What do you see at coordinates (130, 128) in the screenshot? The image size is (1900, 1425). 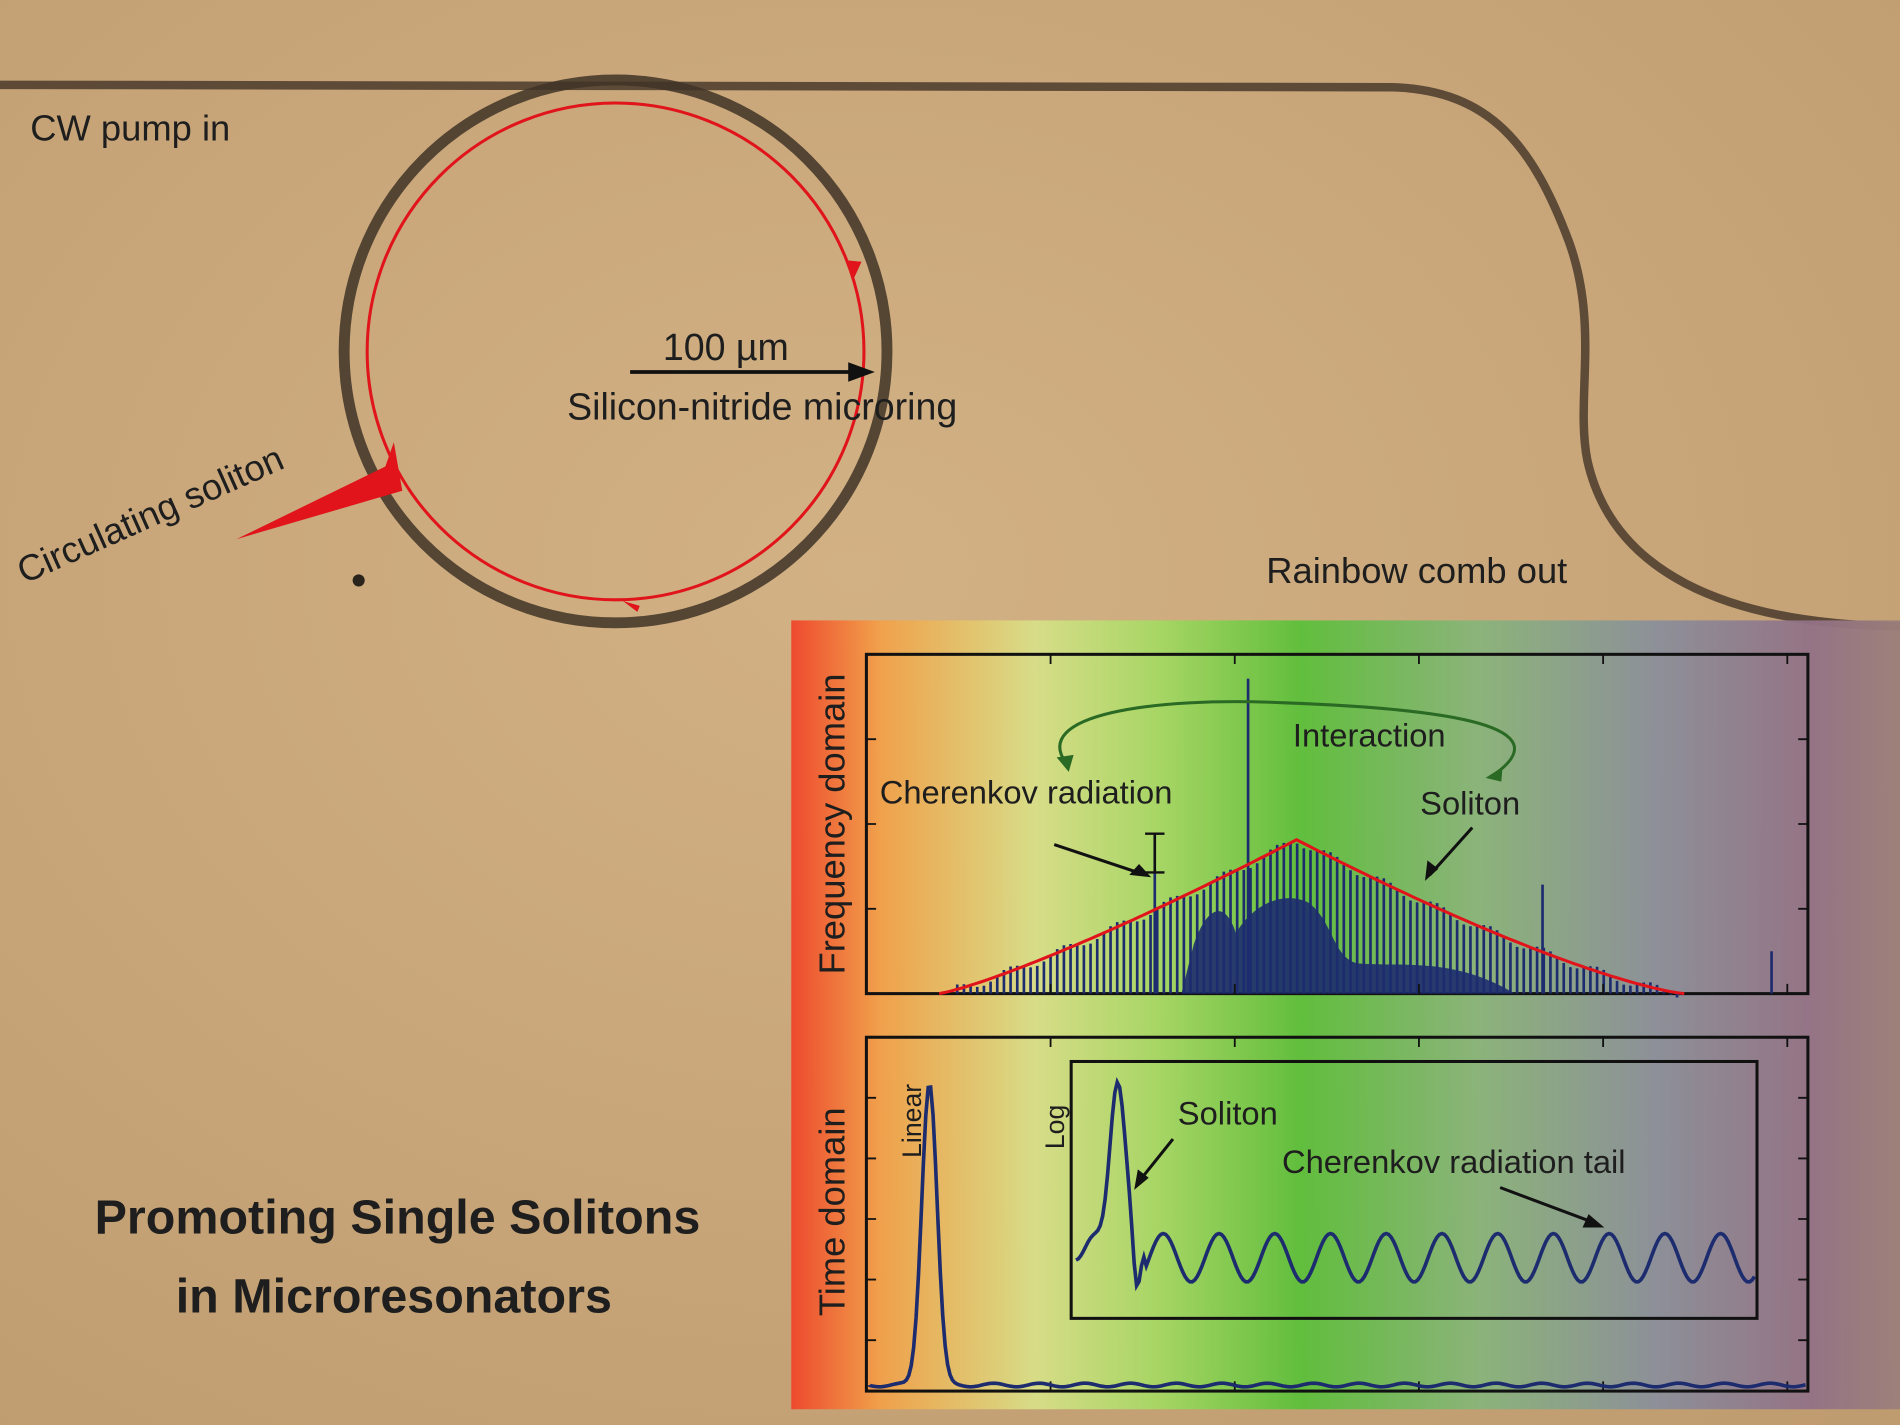 I see `label: CW pump in` at bounding box center [130, 128].